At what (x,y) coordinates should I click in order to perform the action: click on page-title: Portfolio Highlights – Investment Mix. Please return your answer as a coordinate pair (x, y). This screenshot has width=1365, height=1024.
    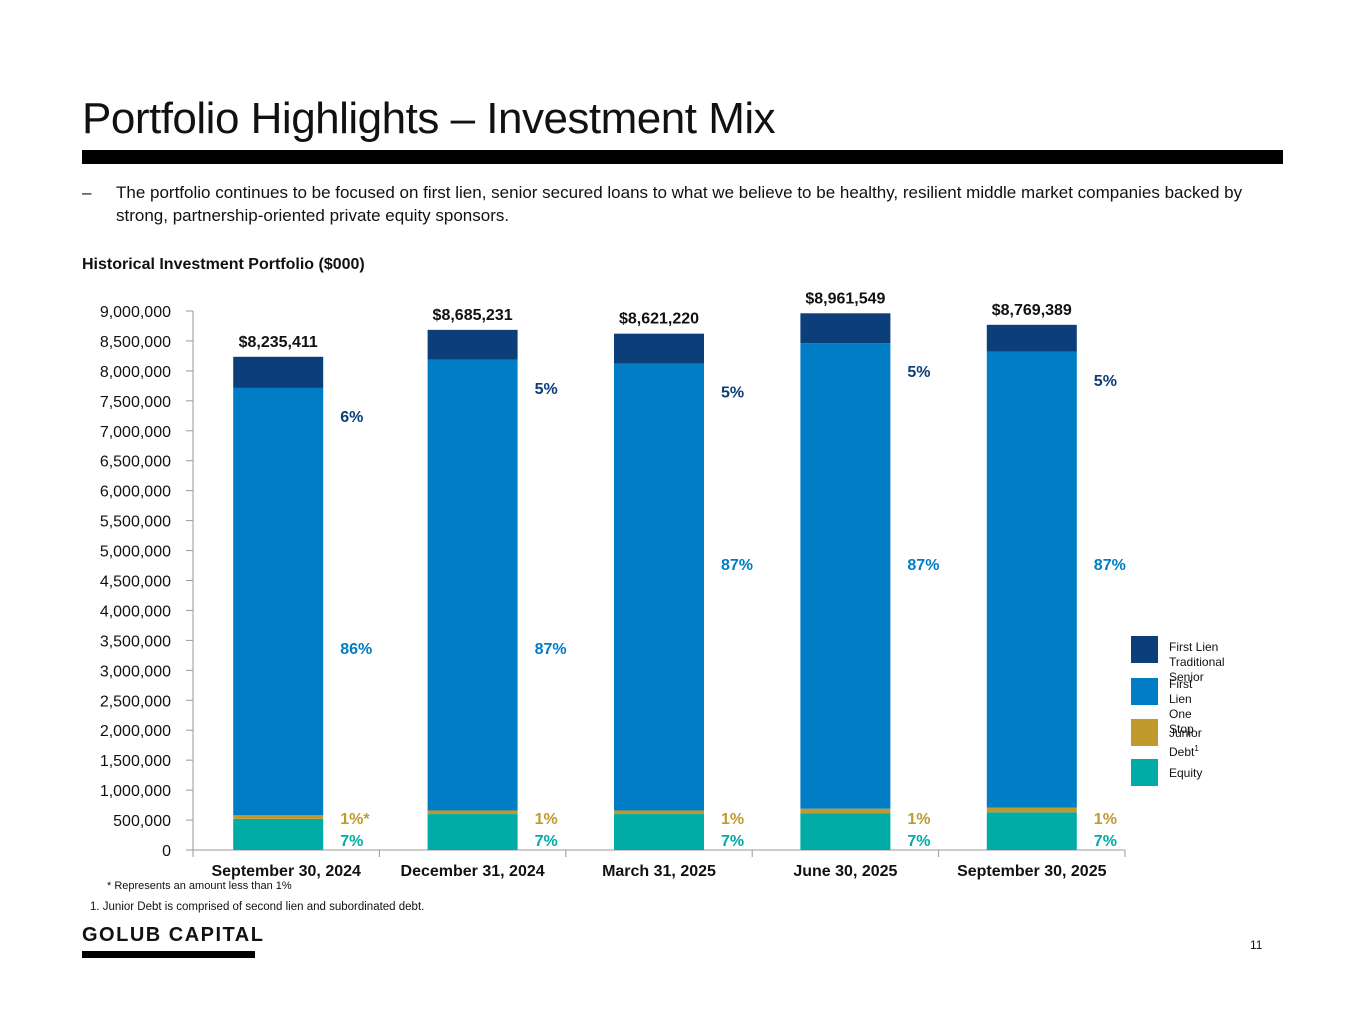
    Looking at the image, I should click on (429, 118).